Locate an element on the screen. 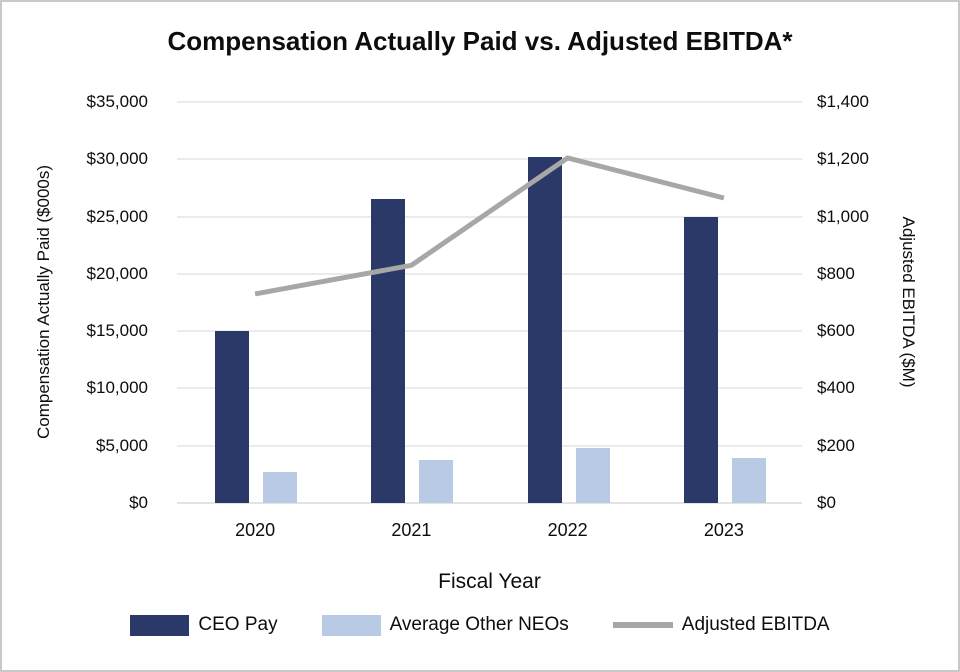  x-axis-title: Fiscal Year is located at coordinates (489, 581).